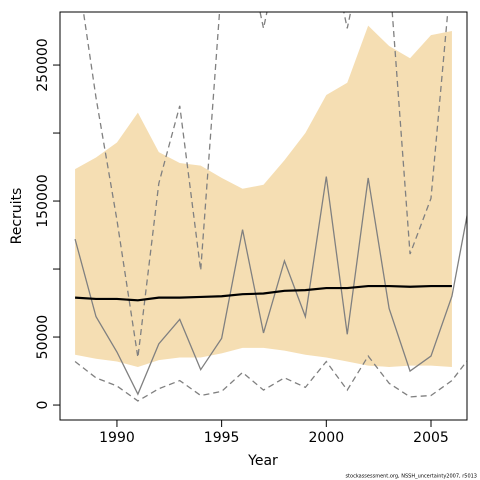 The width and height of the screenshot is (480, 480). What do you see at coordinates (431, 438) in the screenshot?
I see `x-tick-label: 2005` at bounding box center [431, 438].